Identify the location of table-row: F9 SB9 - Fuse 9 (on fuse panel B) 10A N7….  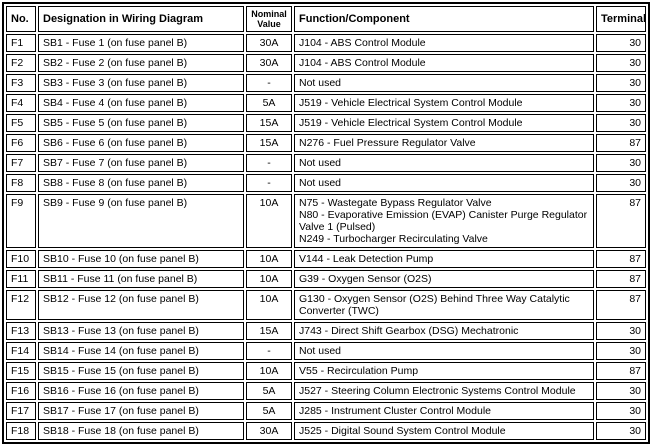
(326, 221).